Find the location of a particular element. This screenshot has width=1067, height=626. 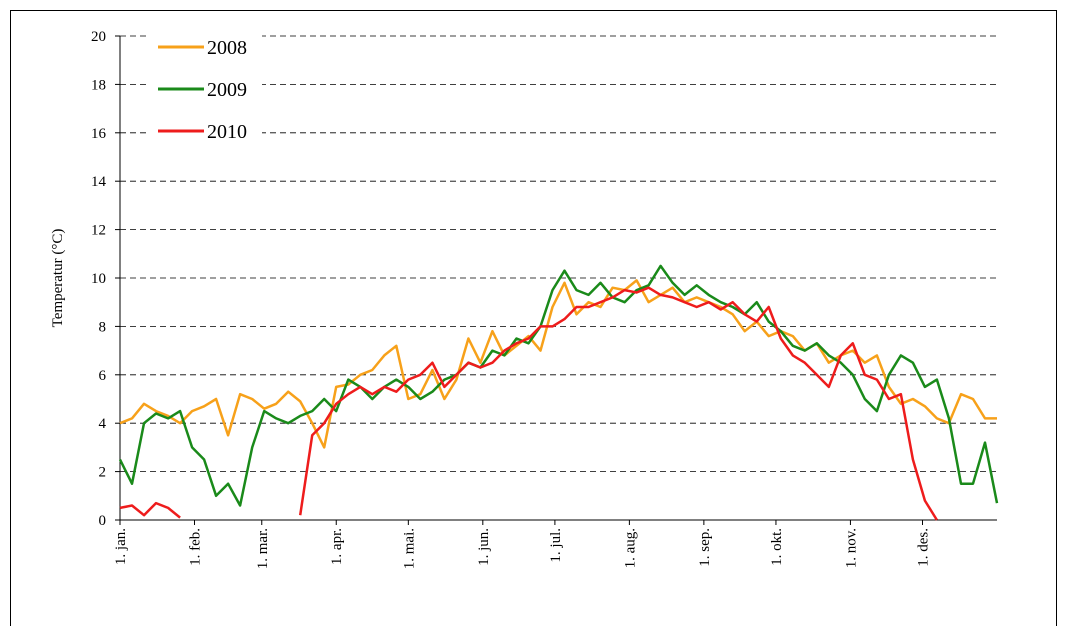

x-tick-label: 1. jul. is located at coordinates (556, 545).